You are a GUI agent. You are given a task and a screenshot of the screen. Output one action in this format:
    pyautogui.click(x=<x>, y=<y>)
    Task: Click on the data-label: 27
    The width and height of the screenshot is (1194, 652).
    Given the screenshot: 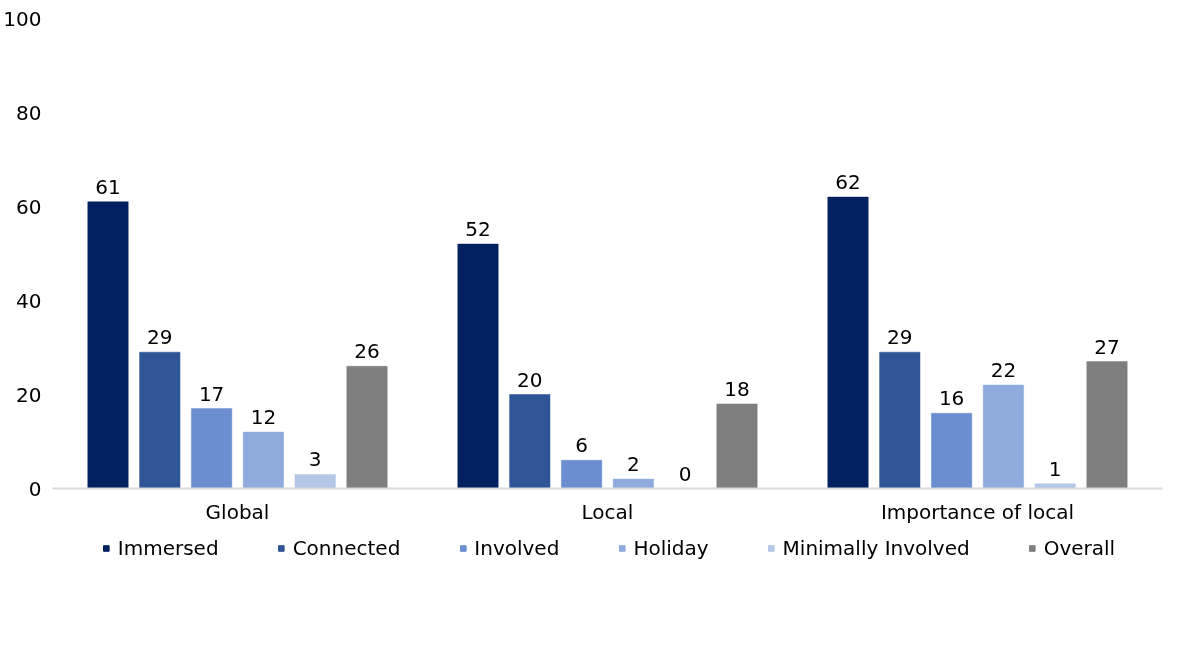 What is the action you would take?
    pyautogui.click(x=1107, y=346)
    